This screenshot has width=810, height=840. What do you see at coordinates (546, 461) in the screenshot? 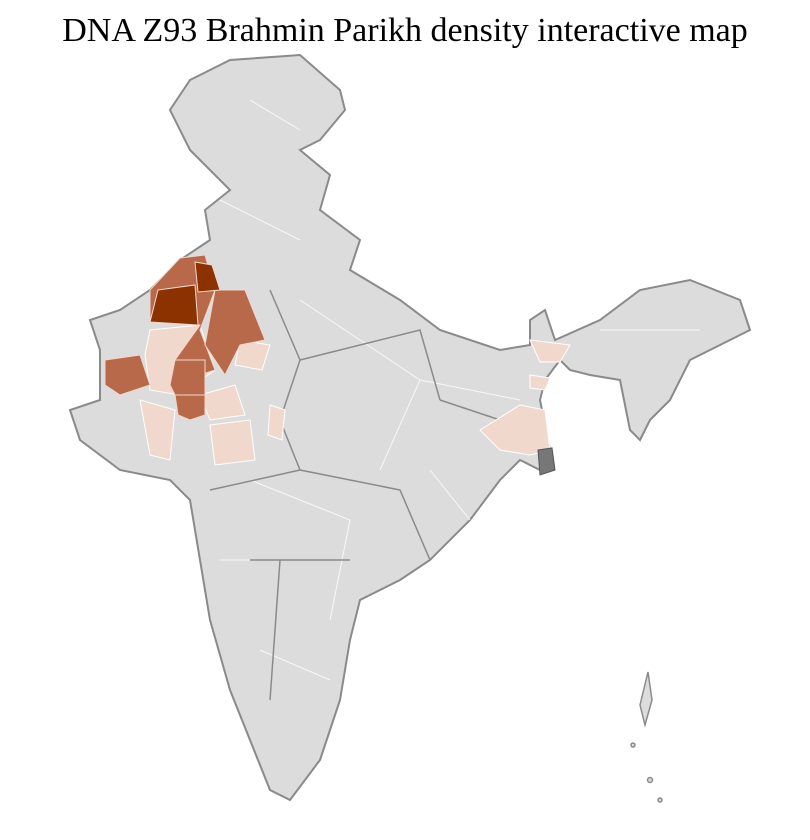
I see `sundarbans-region` at bounding box center [546, 461].